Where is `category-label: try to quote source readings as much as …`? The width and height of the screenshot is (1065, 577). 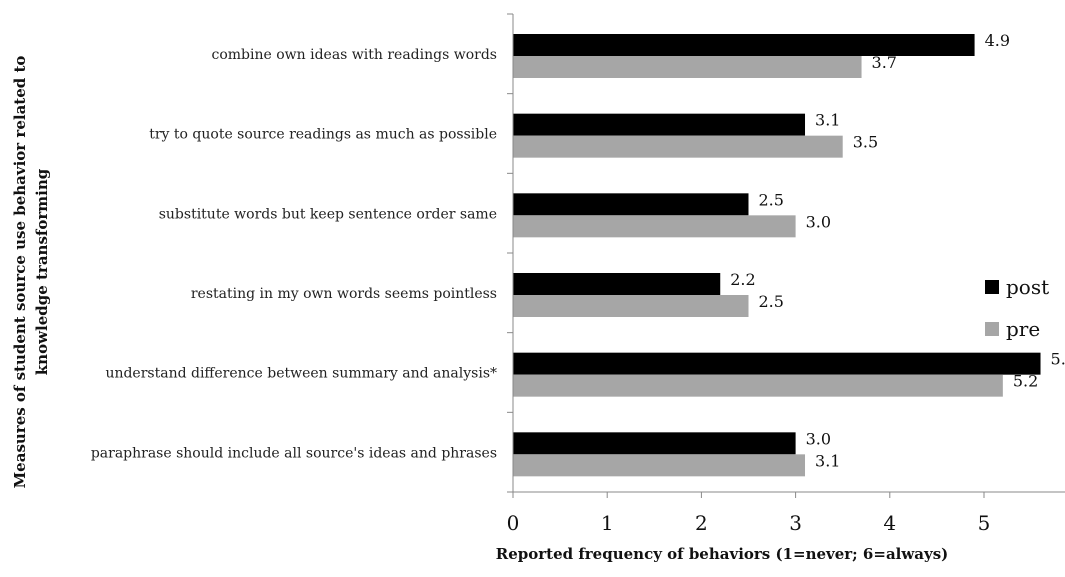
category-label: try to quote source readings as much as … is located at coordinates (323, 135).